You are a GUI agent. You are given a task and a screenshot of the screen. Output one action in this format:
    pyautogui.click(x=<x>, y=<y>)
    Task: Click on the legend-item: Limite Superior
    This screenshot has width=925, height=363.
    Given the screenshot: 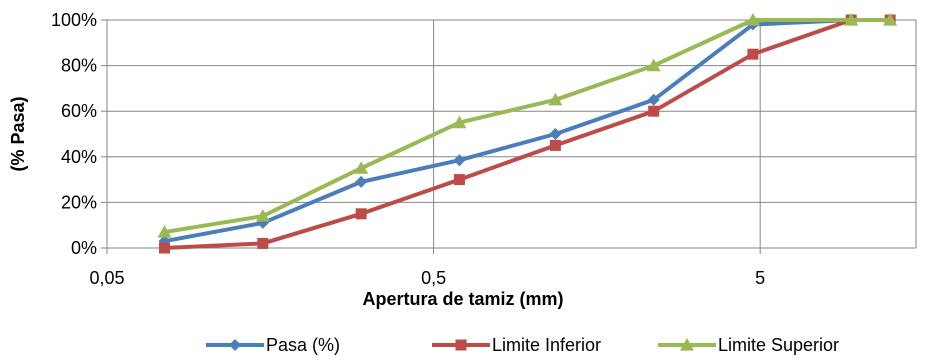 What is the action you would take?
    pyautogui.click(x=748, y=345)
    